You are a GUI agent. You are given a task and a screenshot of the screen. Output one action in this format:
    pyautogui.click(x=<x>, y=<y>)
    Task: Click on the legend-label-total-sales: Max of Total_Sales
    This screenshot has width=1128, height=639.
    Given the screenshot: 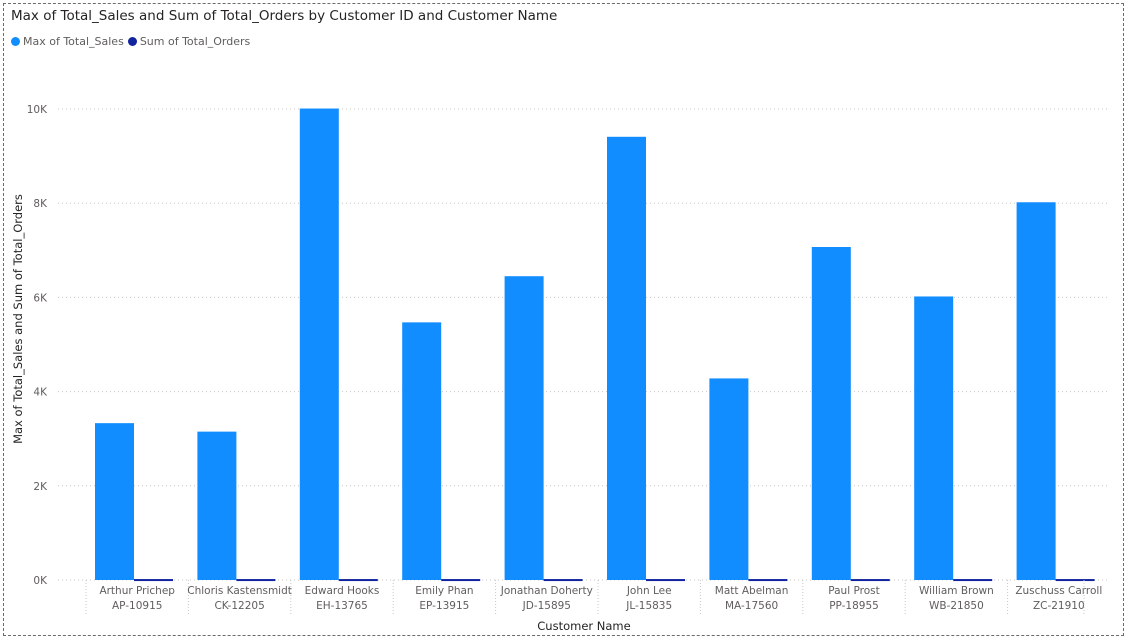 What is the action you would take?
    pyautogui.click(x=73, y=41)
    